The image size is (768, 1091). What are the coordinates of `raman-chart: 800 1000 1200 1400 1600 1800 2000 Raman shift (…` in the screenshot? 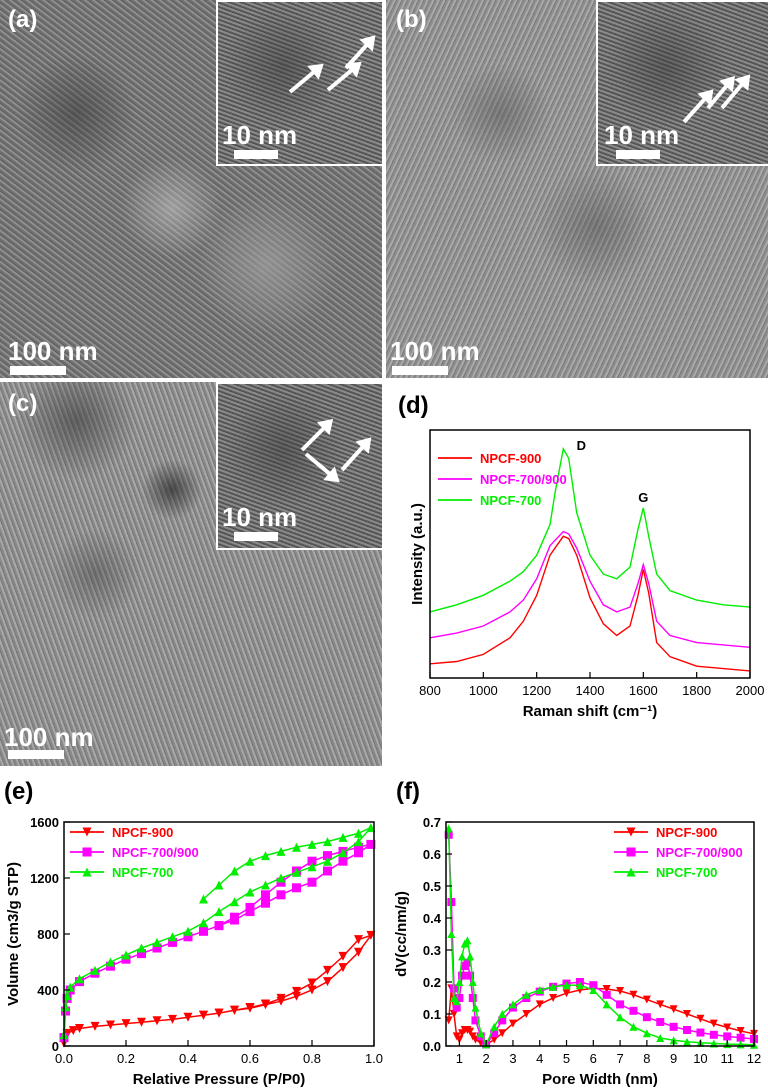 It's located at (586, 574).